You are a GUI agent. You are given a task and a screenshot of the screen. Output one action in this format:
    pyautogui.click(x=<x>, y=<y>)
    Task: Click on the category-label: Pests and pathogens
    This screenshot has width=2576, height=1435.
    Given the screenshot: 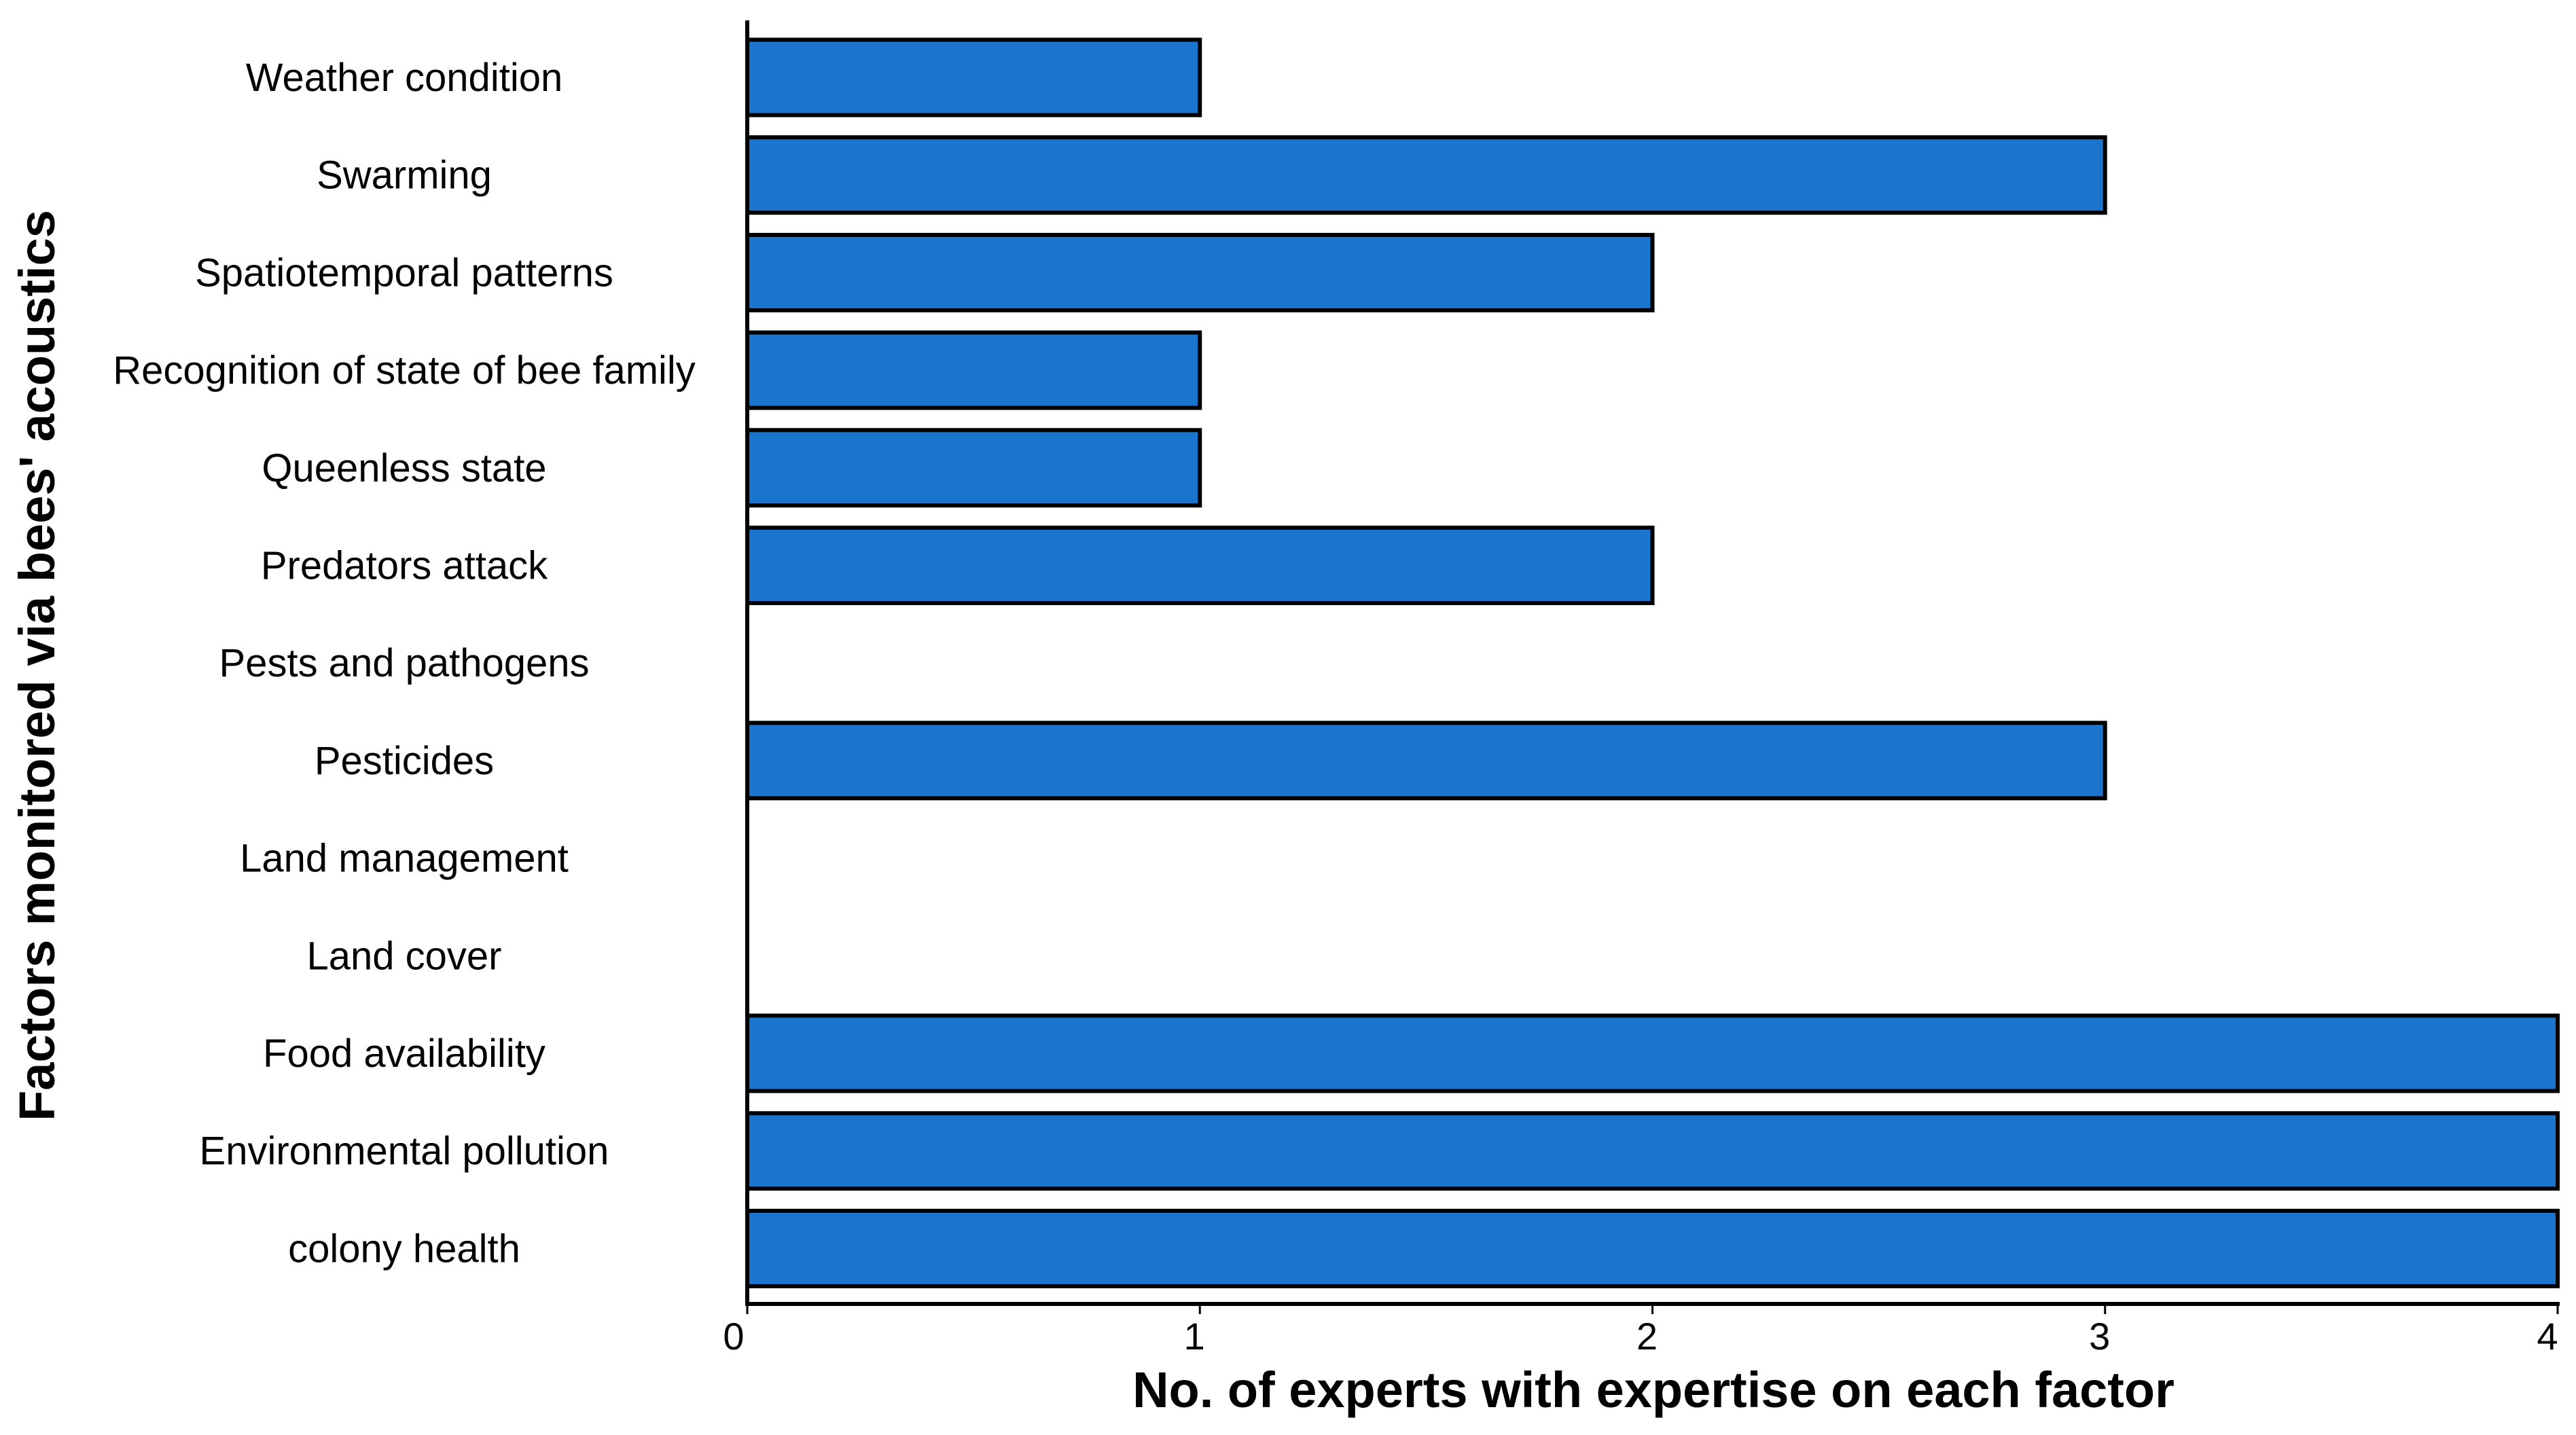 What is the action you would take?
    pyautogui.click(x=405, y=663)
    